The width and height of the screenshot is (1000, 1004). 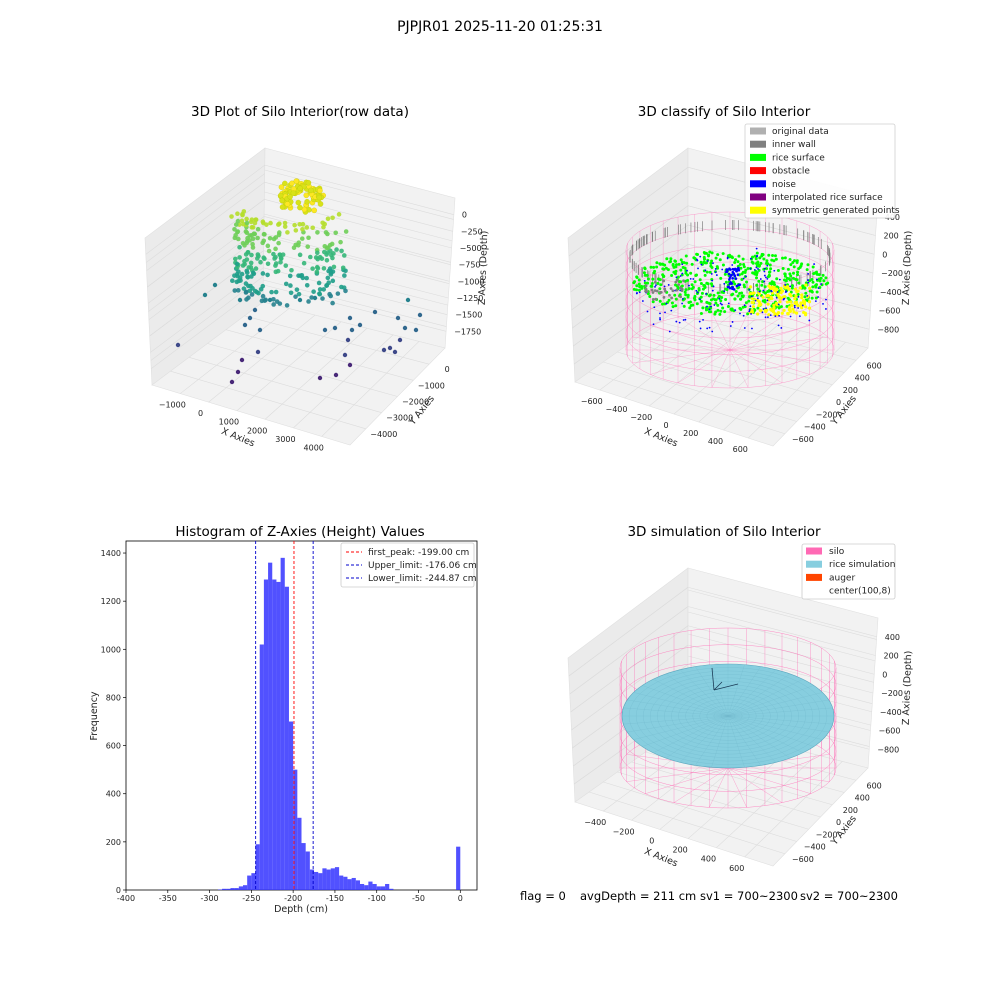 I want to click on x-tick-label: -200, so click(x=293, y=898).